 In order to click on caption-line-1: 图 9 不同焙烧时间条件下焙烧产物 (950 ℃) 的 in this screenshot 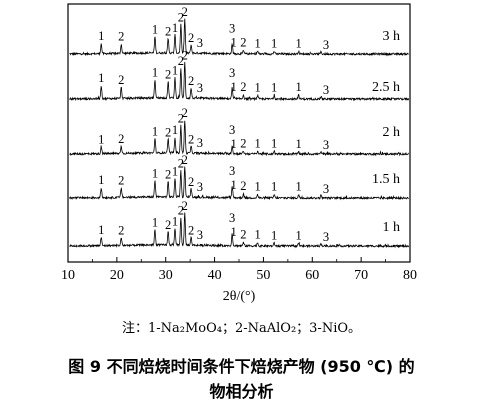, I will do `click(241, 366)`.